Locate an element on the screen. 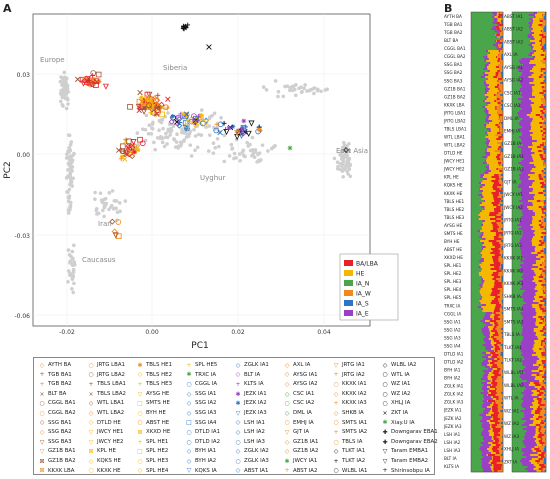  x-tick-label: -0.02 is located at coordinates (67, 332).